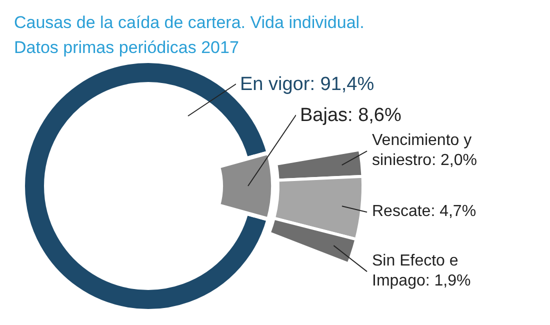 The image size is (550, 325). What do you see at coordinates (424, 211) in the screenshot?
I see `slice-label: Rescate: 4,7%` at bounding box center [424, 211].